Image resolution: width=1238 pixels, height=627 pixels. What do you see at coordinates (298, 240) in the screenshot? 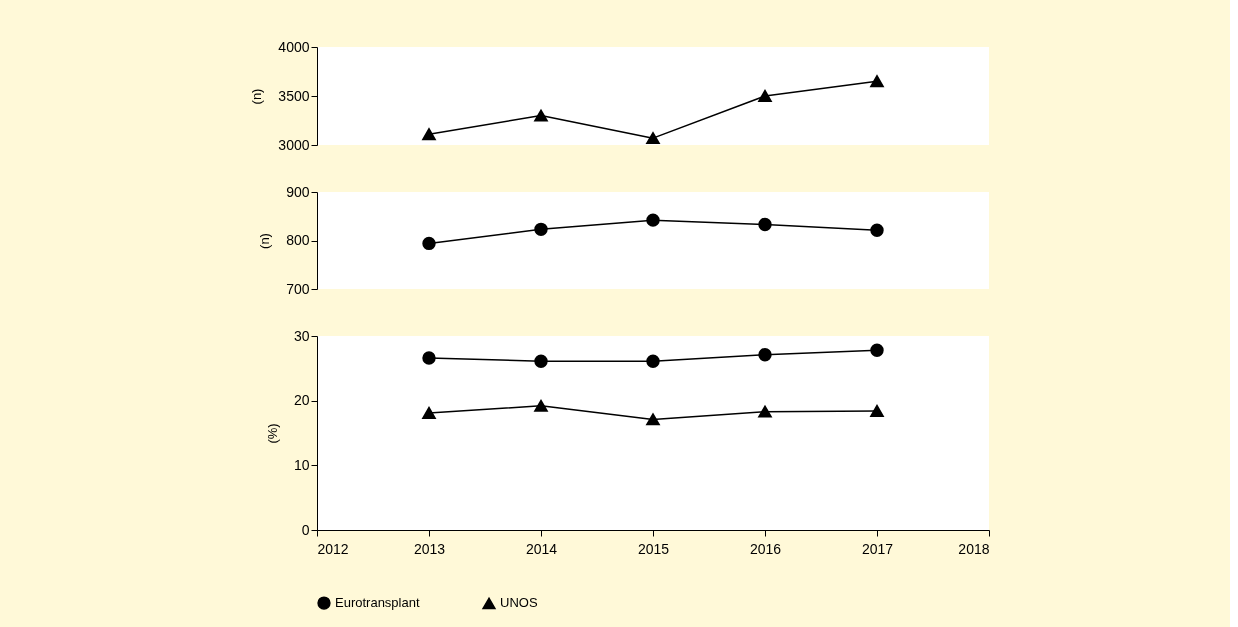
I see `y-tick-label: 800` at bounding box center [298, 240].